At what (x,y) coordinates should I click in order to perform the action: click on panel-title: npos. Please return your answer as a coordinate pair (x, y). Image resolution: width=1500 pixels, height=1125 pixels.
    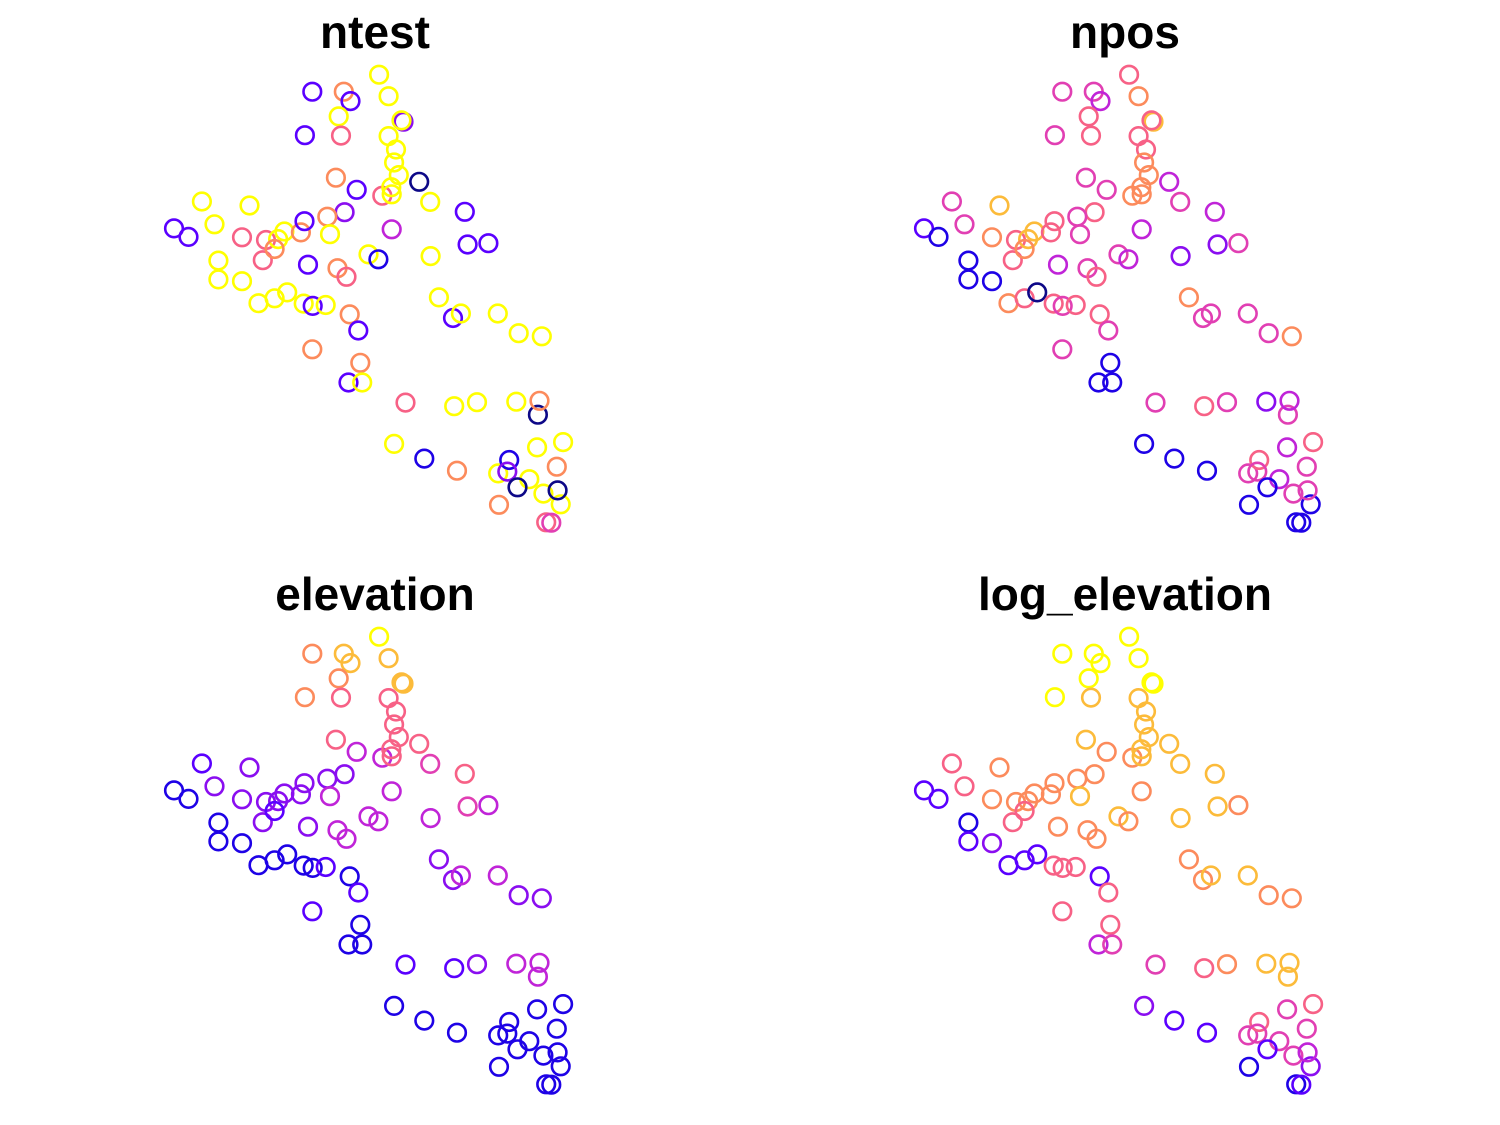
    Looking at the image, I should click on (1125, 32).